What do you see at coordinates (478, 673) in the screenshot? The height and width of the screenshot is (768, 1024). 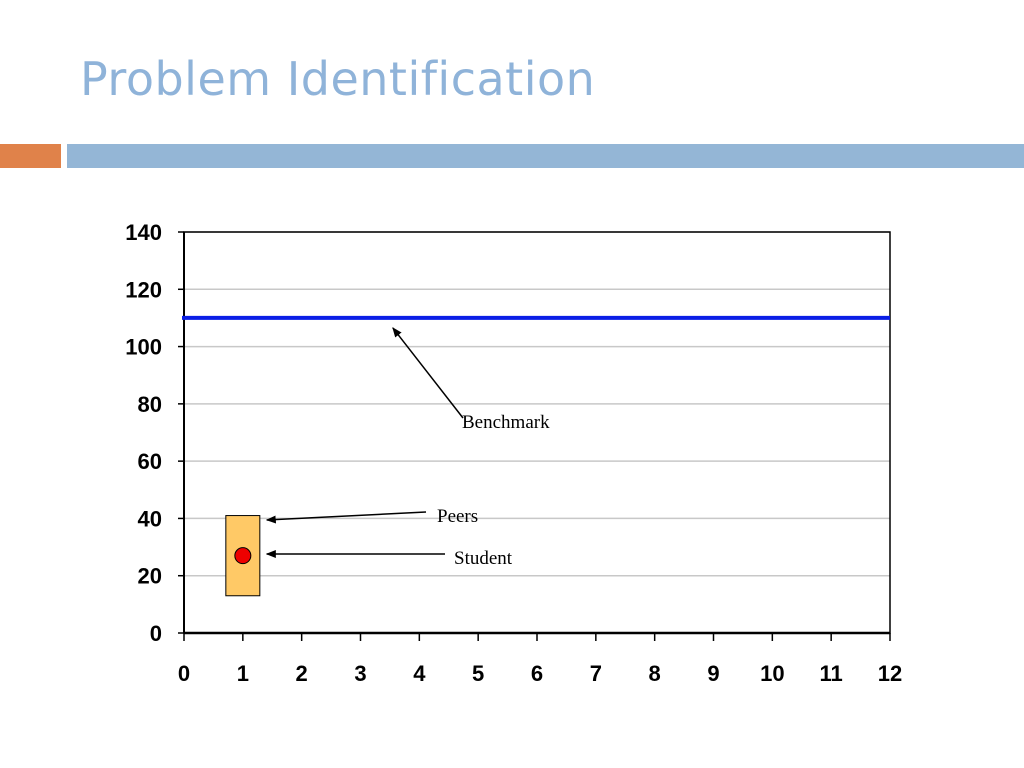 I see `x-tick-label: 5` at bounding box center [478, 673].